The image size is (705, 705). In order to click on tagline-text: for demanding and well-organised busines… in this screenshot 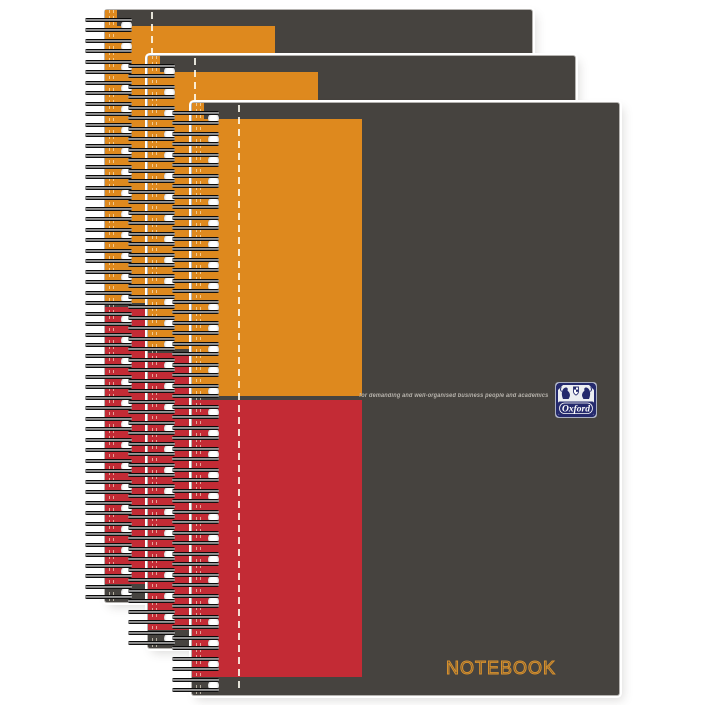, I will do `click(453, 396)`.